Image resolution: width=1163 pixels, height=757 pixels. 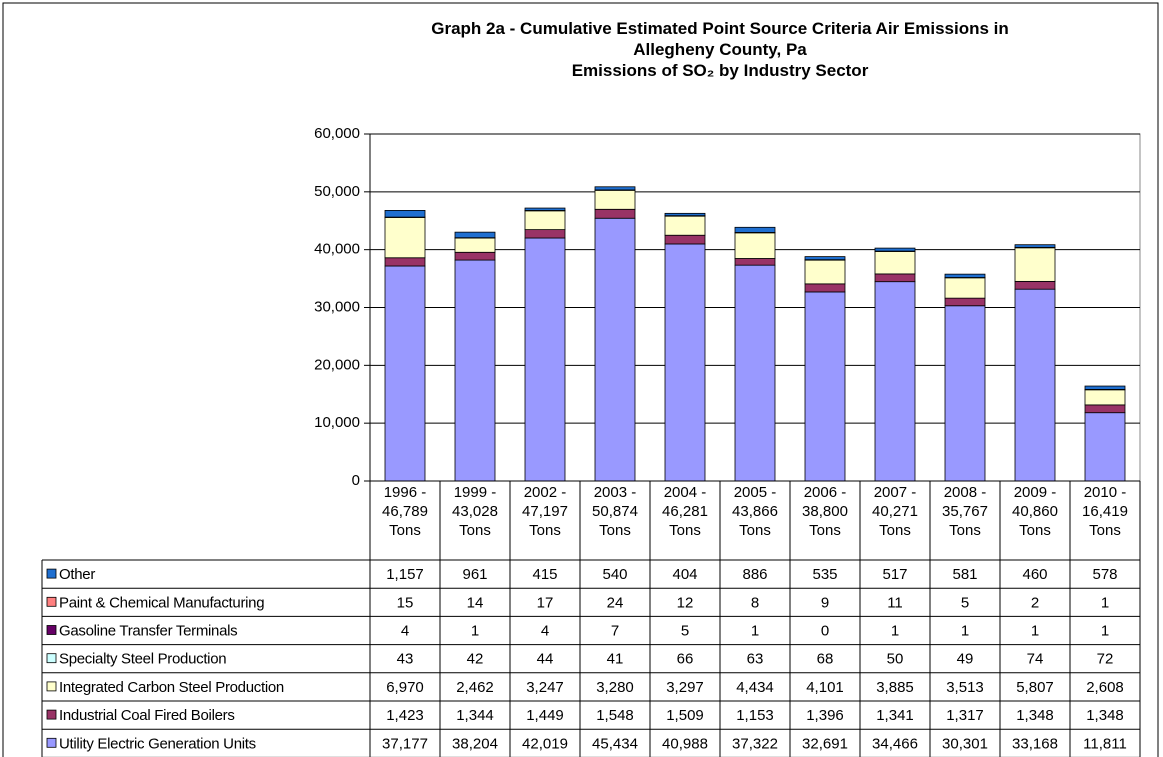 What do you see at coordinates (545, 659) in the screenshot?
I see `table-value: 44` at bounding box center [545, 659].